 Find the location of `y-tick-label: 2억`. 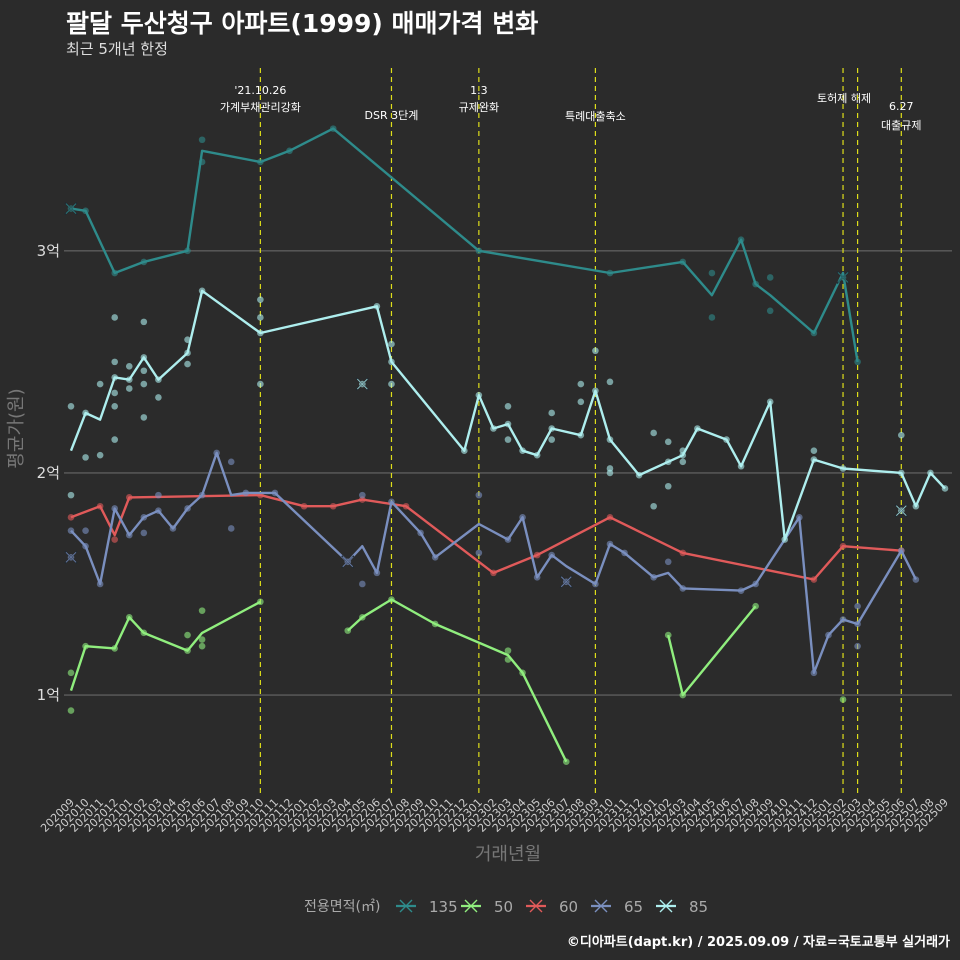

y-tick-label: 2억 is located at coordinates (48, 473).